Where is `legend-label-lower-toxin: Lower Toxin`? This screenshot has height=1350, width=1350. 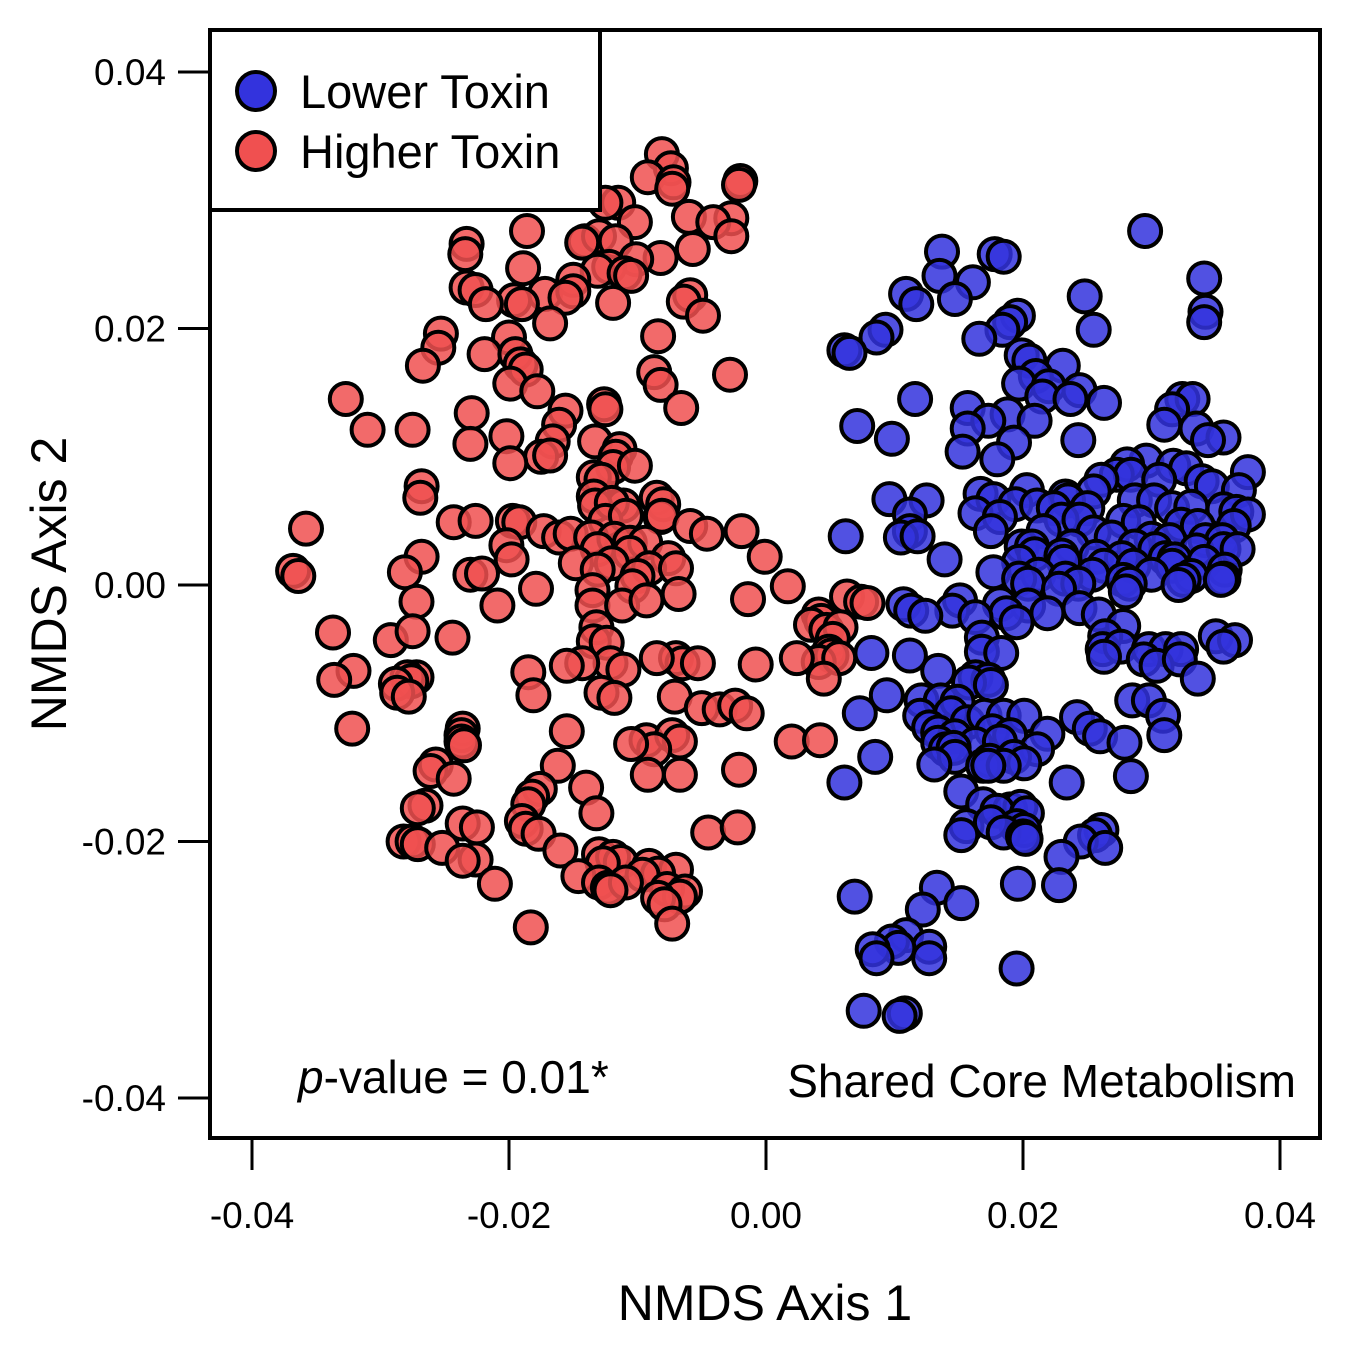
legend-label-lower-toxin: Lower Toxin is located at coordinates (425, 91).